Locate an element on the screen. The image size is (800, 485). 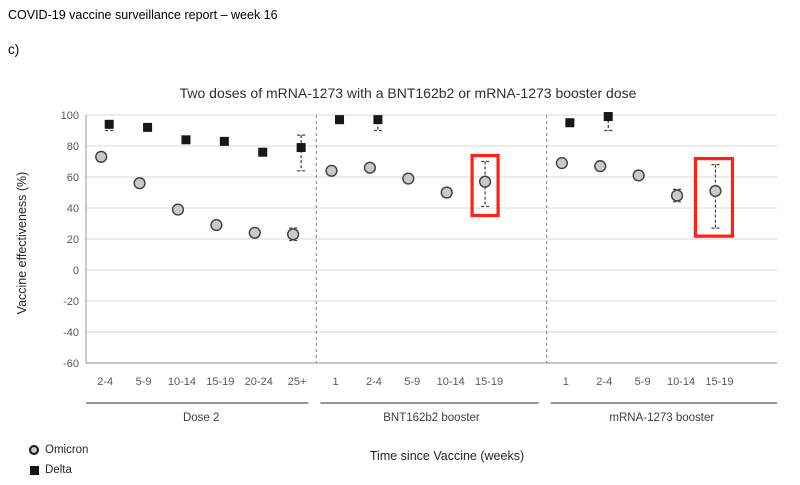
y-tick-label: -40 is located at coordinates (71, 333).